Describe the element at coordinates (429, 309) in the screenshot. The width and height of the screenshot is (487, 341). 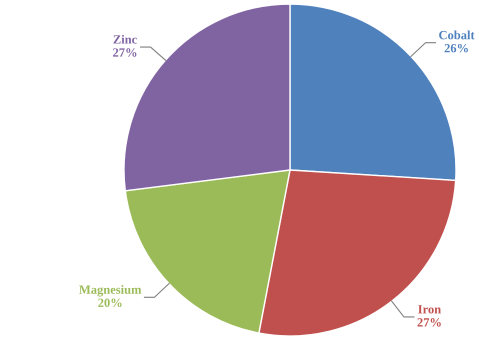
I see `slice-label: Iron` at that location.